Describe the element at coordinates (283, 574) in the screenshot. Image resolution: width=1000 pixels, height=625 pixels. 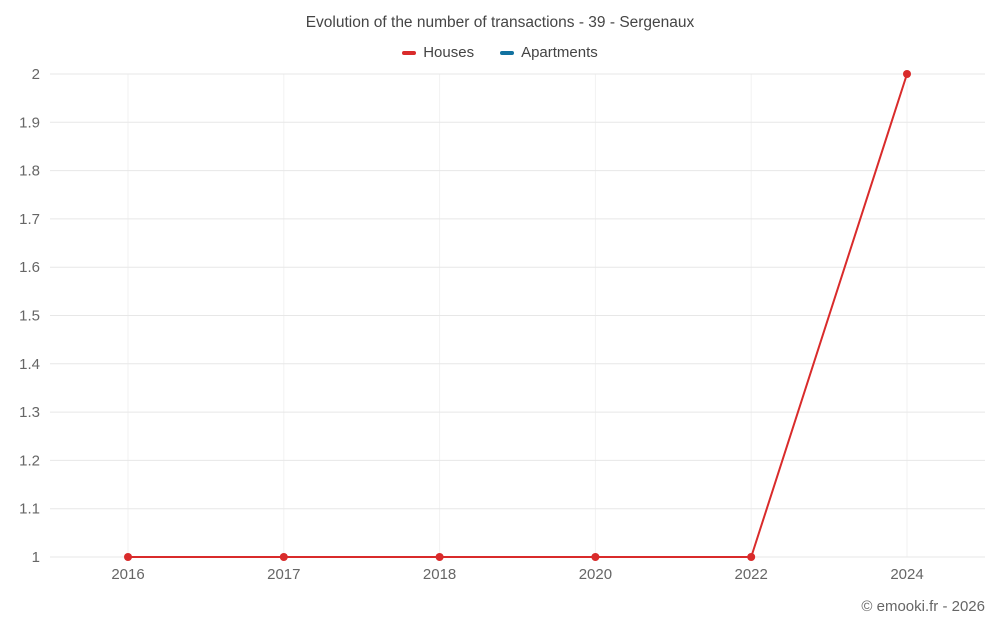
I see `svg-text: 2017` at that location.